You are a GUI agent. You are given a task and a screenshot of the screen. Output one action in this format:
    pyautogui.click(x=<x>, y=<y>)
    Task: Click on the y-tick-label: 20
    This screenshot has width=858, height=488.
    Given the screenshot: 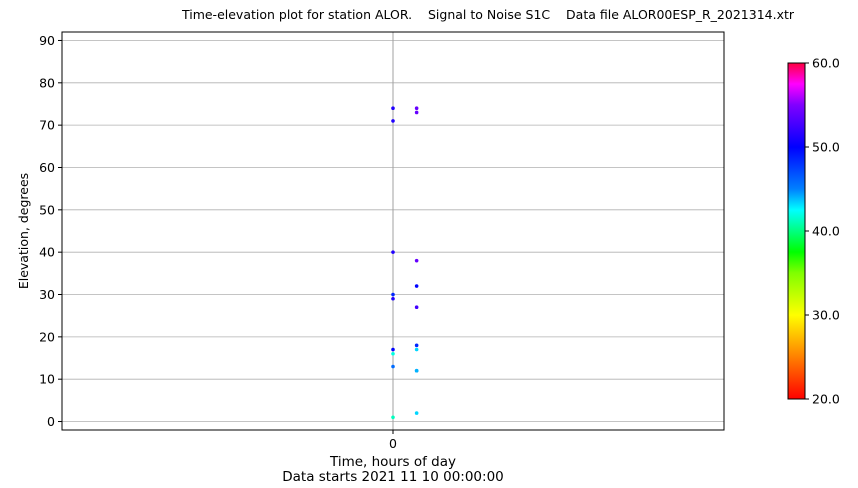 What is the action you would take?
    pyautogui.click(x=47, y=336)
    